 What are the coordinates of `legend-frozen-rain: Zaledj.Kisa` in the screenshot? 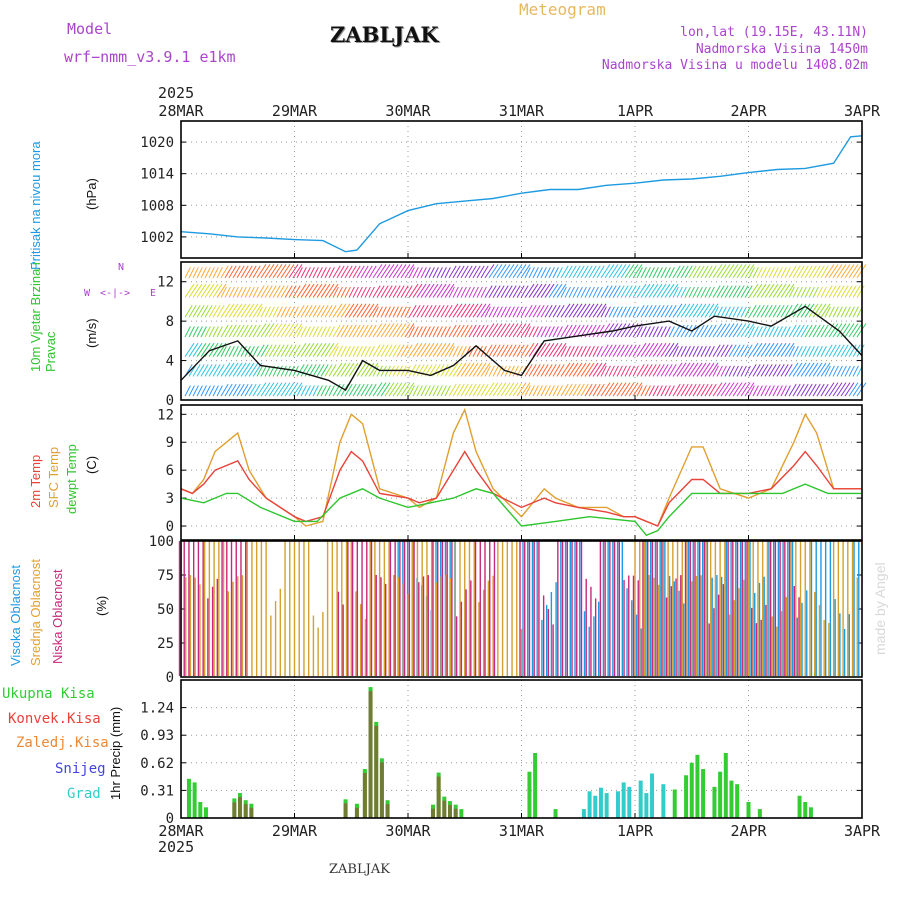 It's located at (62, 743).